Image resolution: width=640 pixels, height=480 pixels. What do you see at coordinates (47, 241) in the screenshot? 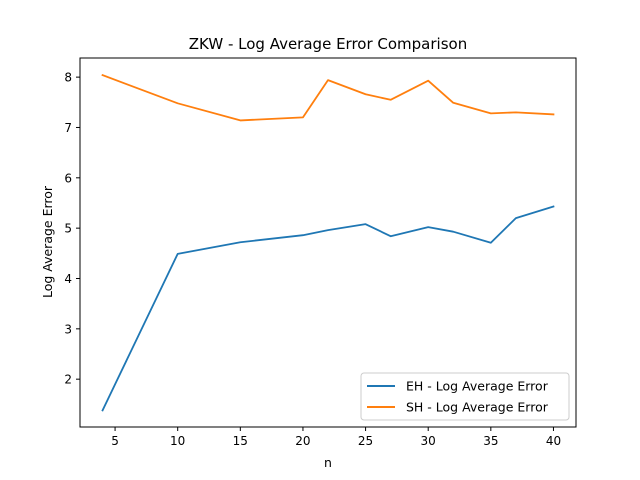
I see `y-axis-label: Log Average Error` at bounding box center [47, 241].